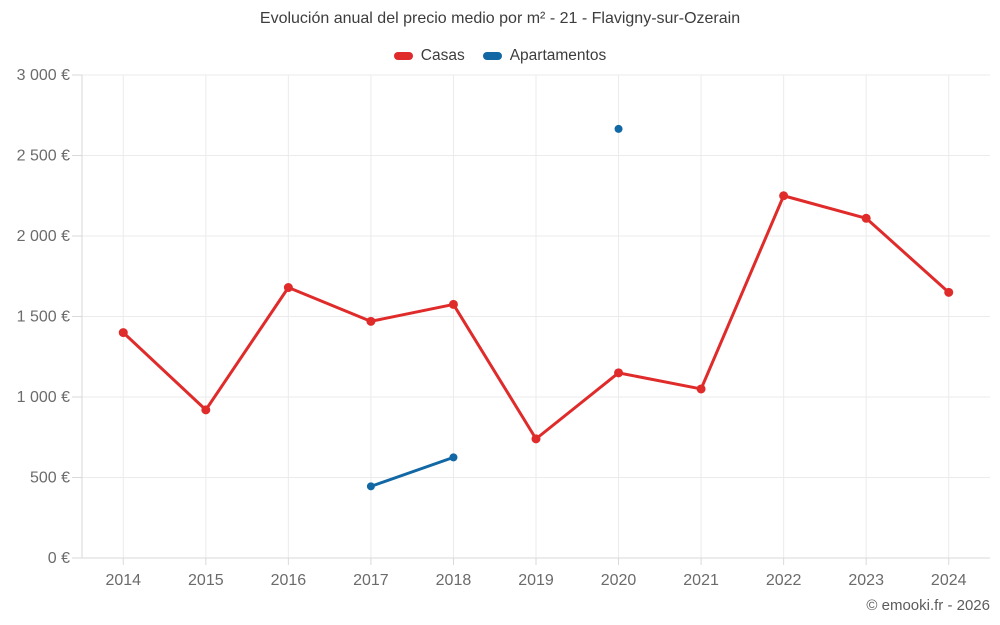 Image resolution: width=1000 pixels, height=625 pixels. Describe the element at coordinates (43, 236) in the screenshot. I see `y-axis-tick-label: 2 000 €` at that location.